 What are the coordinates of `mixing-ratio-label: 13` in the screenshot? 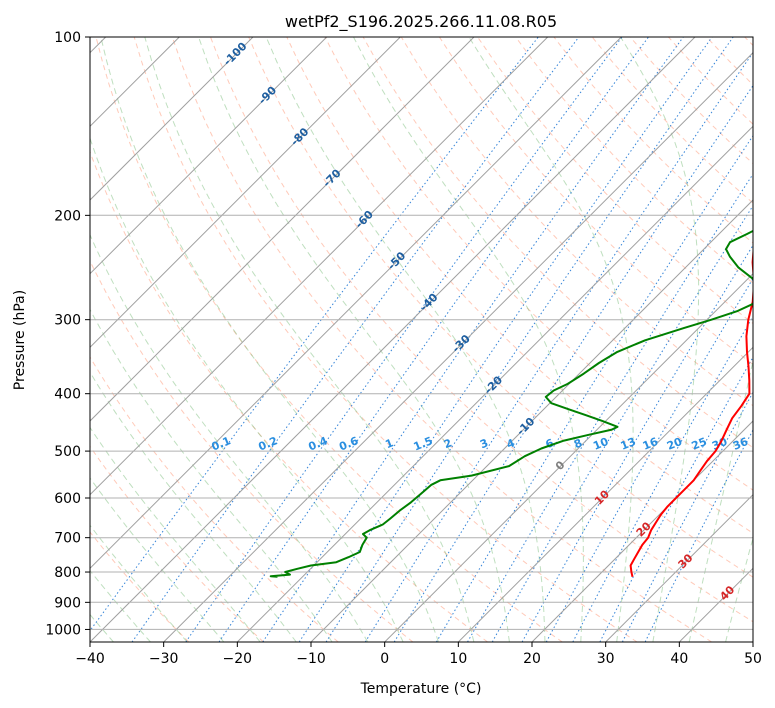 It's located at (628, 444).